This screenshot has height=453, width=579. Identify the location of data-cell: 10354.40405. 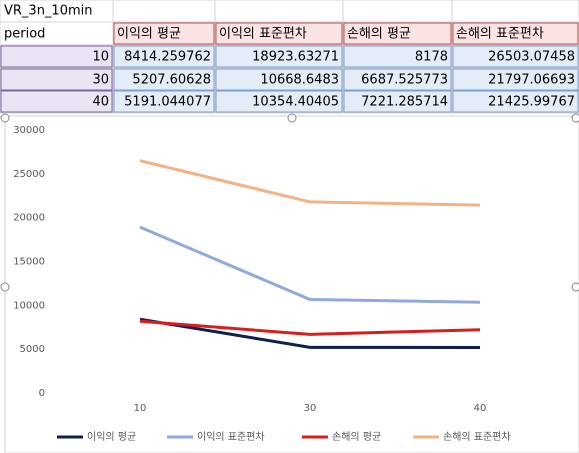
(295, 102).